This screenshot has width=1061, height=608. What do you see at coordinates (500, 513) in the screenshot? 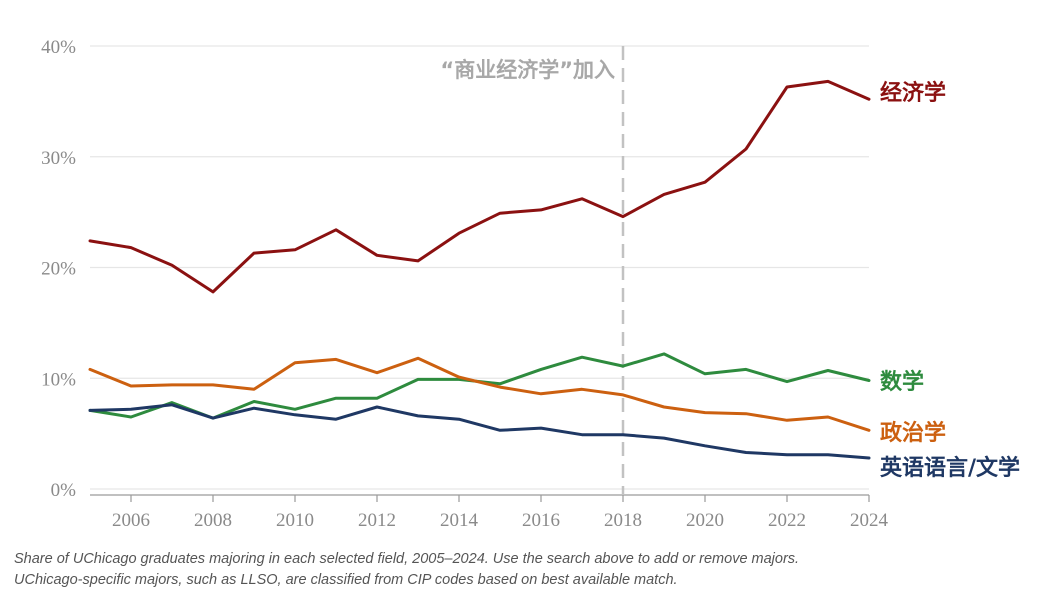
I see `x-axis-ticks: 2006 2008 2010 2012 2014 2016 2018 2020 2022 2024` at bounding box center [500, 513].